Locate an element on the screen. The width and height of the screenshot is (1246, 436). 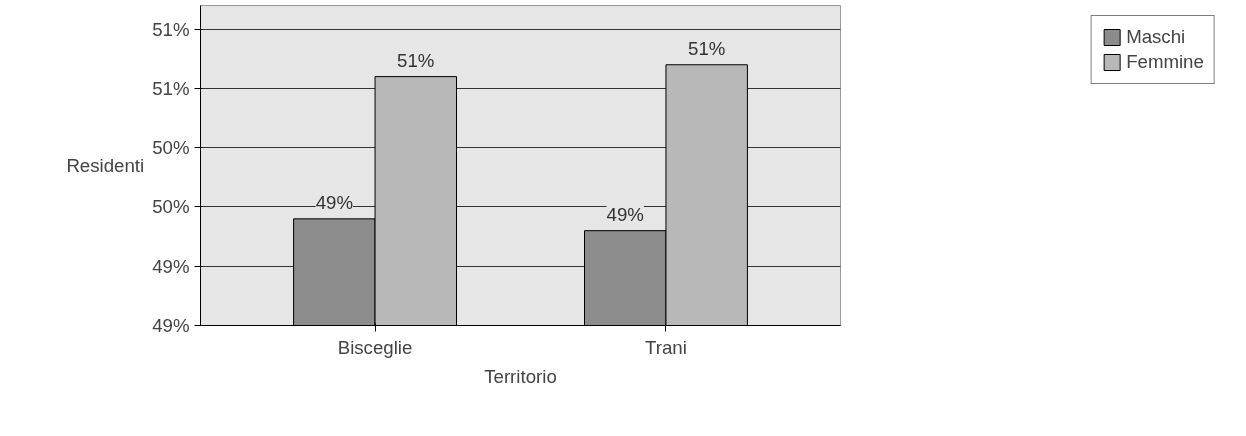
x-tick-label: Trani is located at coordinates (666, 347).